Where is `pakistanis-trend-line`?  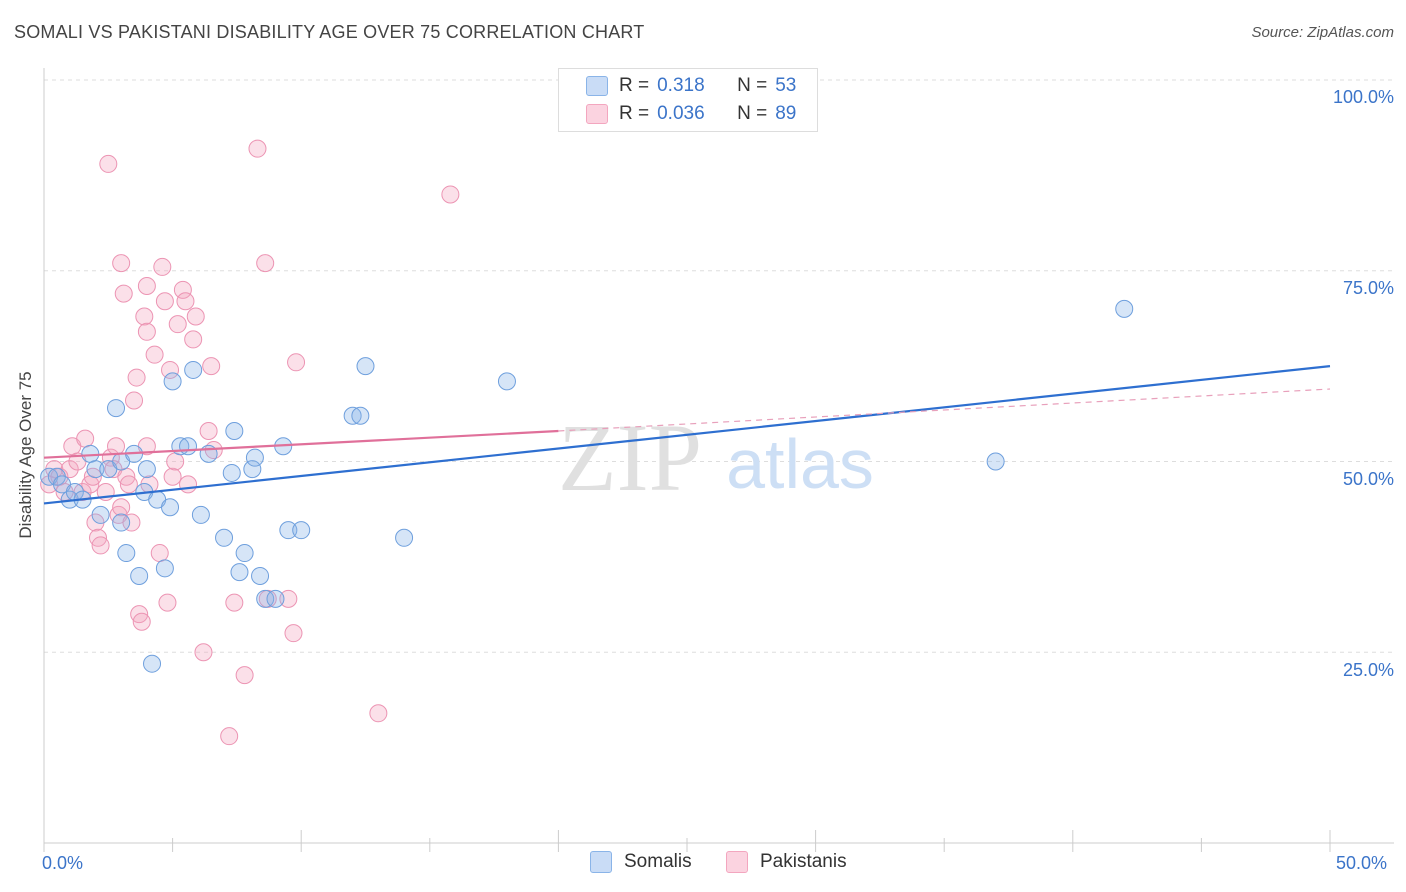
pakistanis-trend-line is located at coordinates (301, 444).